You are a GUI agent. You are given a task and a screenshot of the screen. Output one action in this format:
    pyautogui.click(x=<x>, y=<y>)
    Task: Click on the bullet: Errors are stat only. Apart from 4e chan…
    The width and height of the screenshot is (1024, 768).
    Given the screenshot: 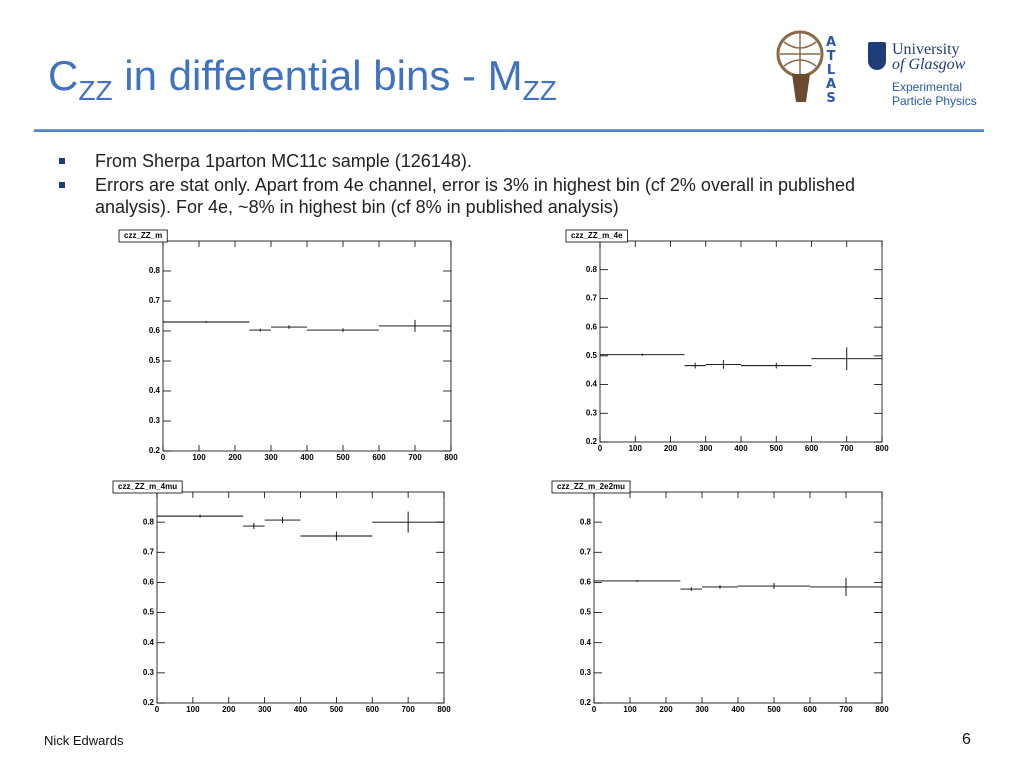 What is the action you would take?
    pyautogui.click(x=497, y=196)
    